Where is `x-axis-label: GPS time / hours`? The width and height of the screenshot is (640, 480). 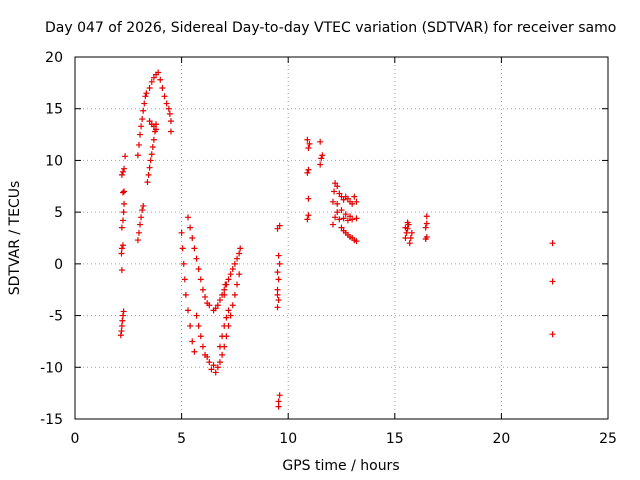
x-axis-label: GPS time / hours is located at coordinates (340, 466).